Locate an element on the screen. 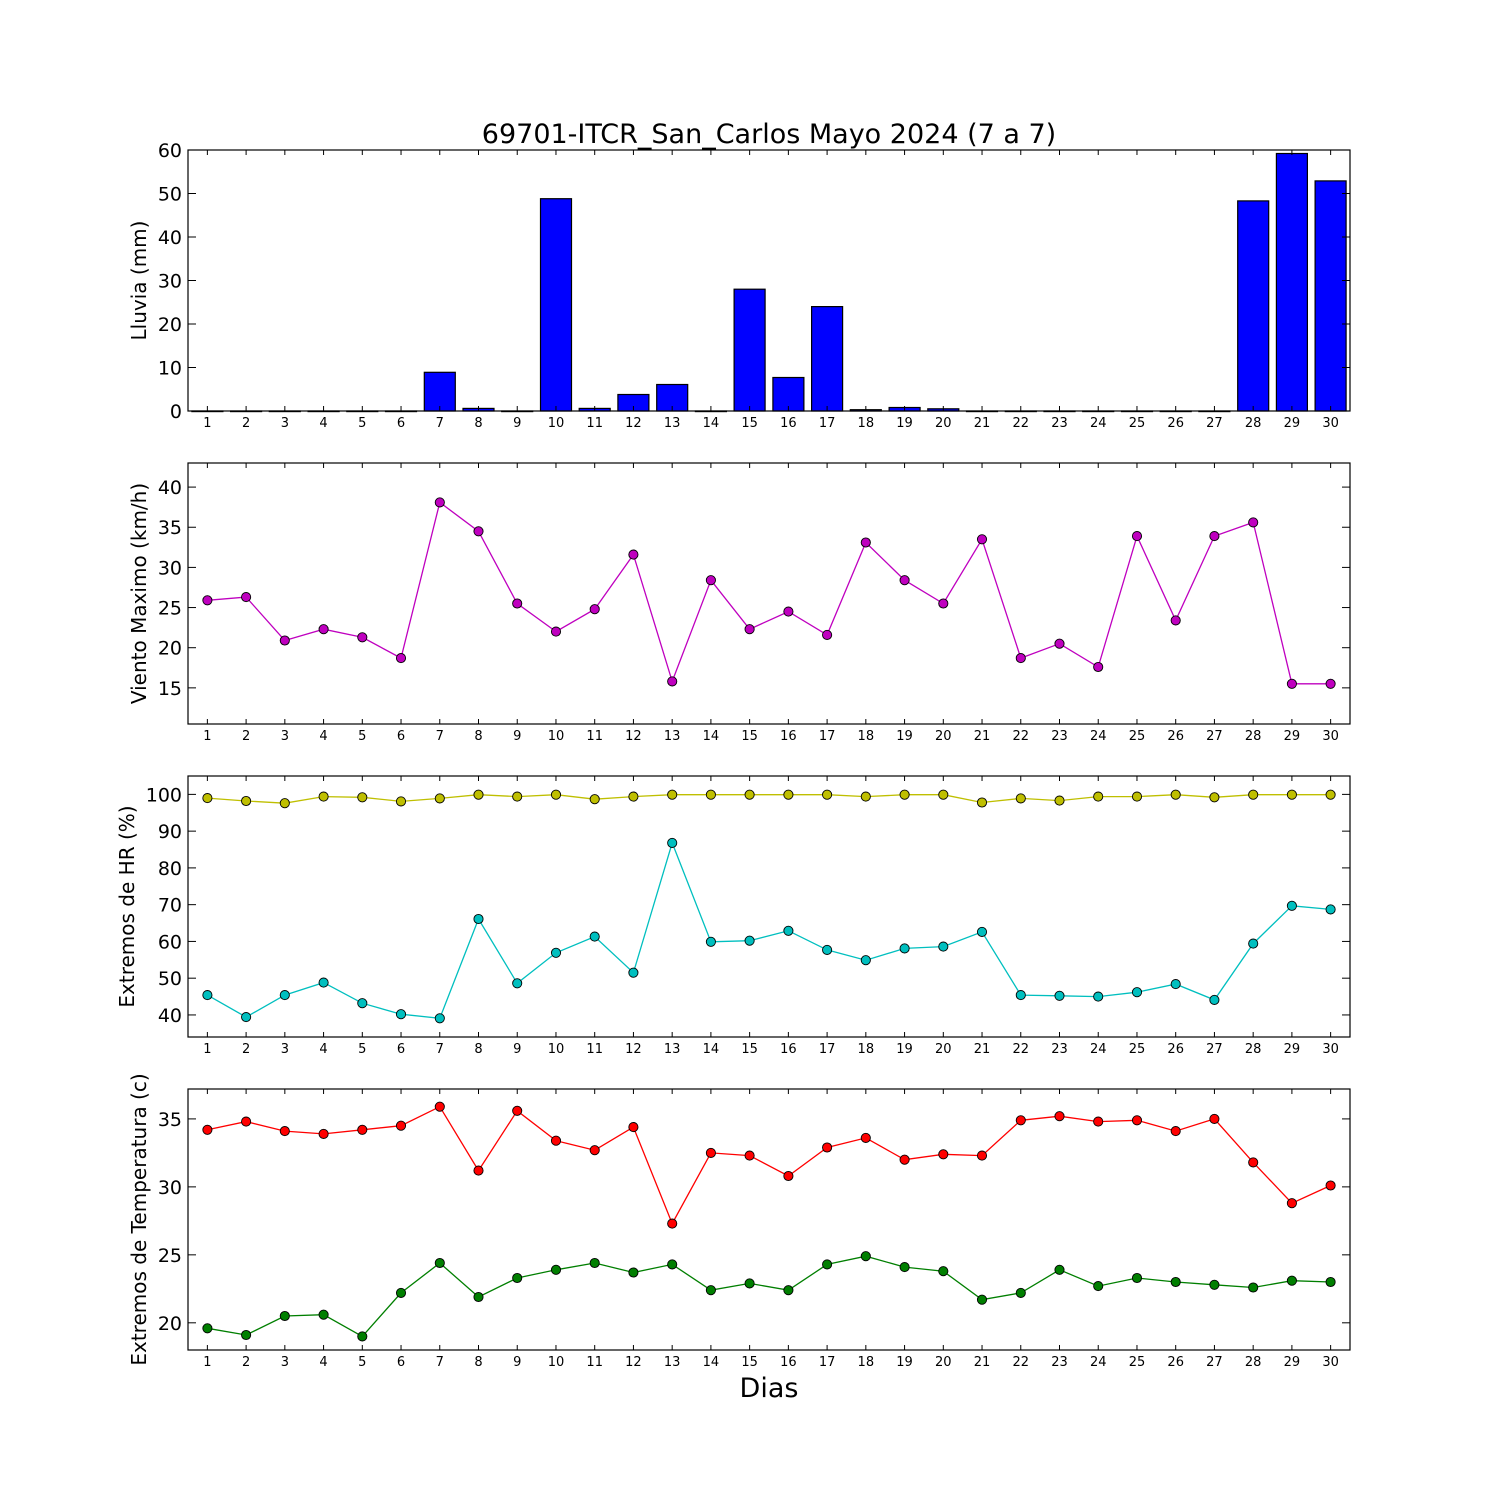  x-tick-label: 30 is located at coordinates (1330, 423).